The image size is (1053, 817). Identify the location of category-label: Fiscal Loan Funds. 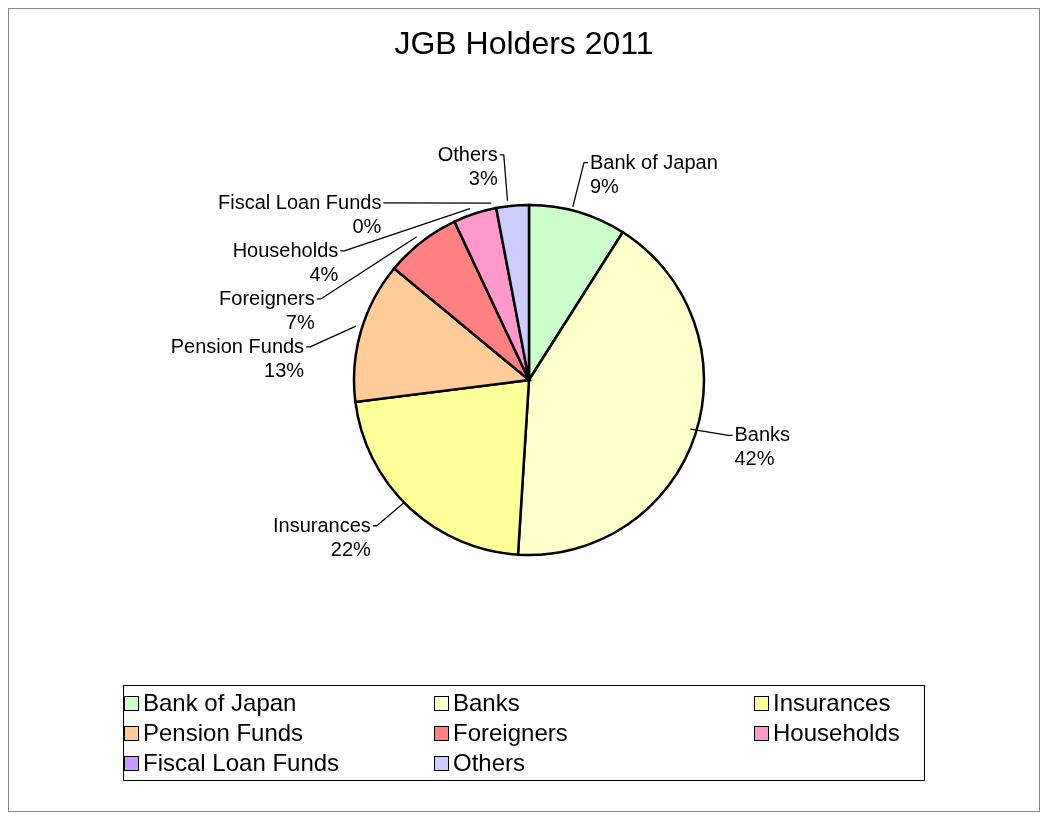
(300, 201).